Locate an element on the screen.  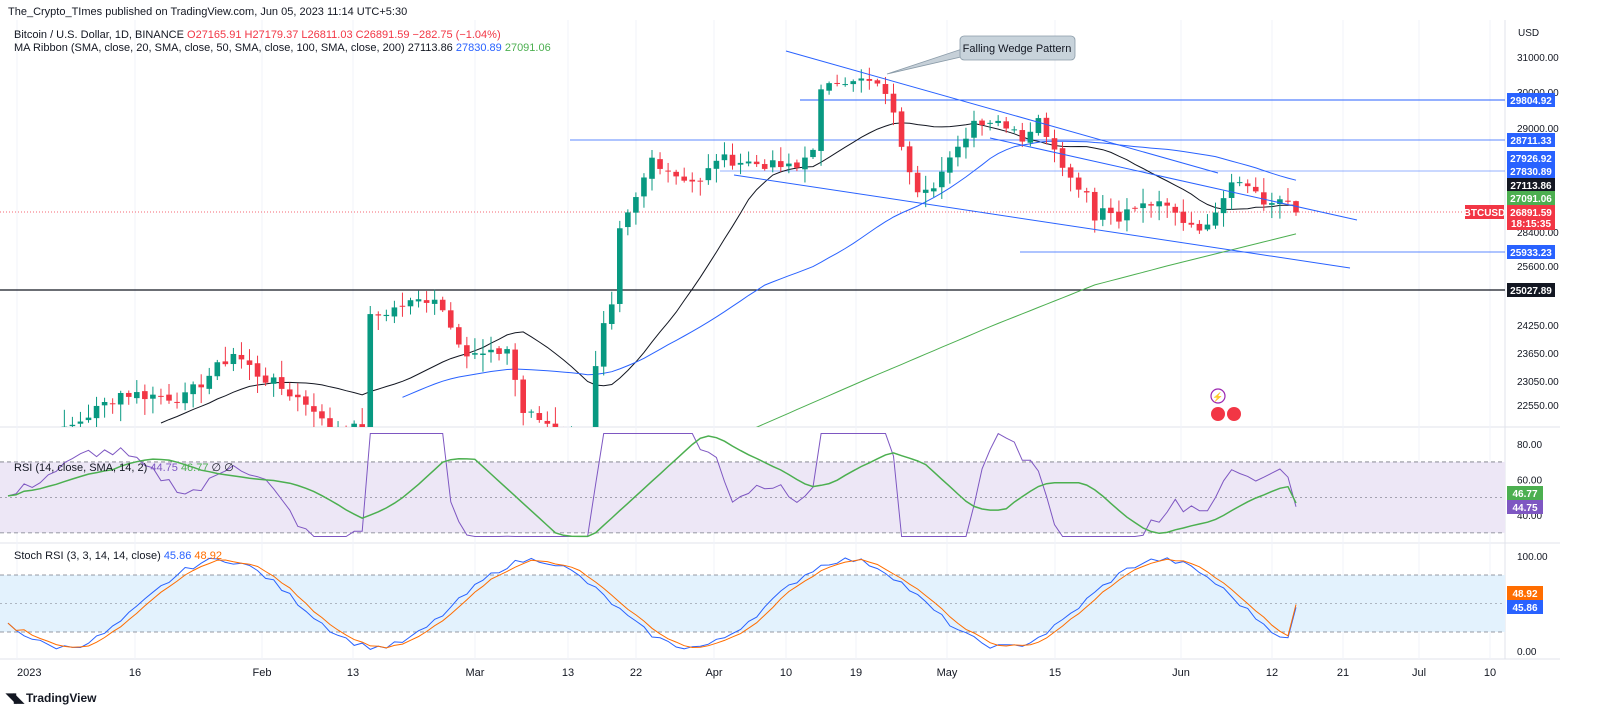
time-tick-label: Mar is located at coordinates (475, 673).